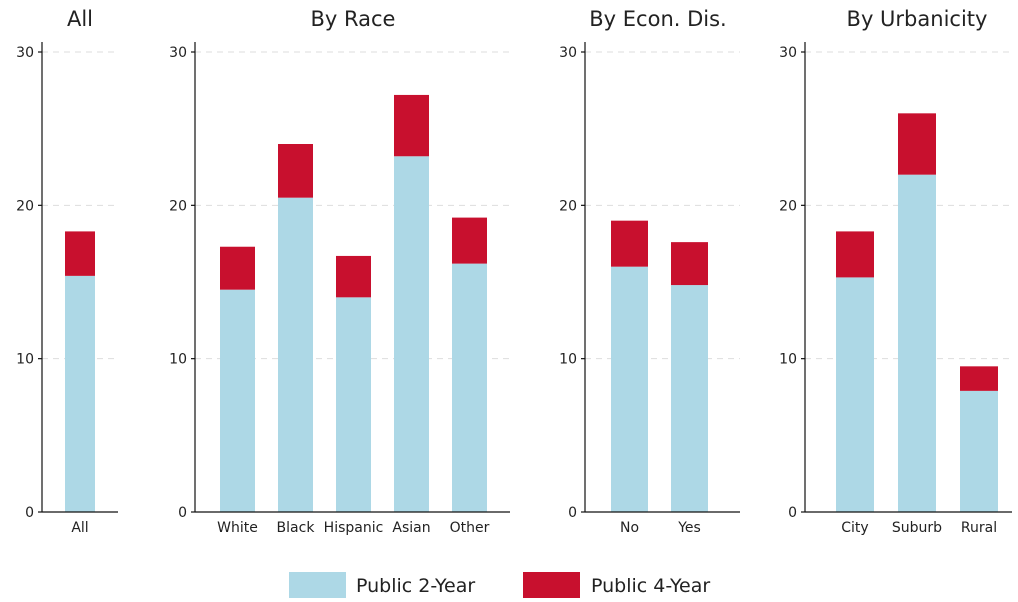 This screenshot has height=602, width=1018. What do you see at coordinates (80, 393) in the screenshot?
I see `bar-all-public-2-year` at bounding box center [80, 393].